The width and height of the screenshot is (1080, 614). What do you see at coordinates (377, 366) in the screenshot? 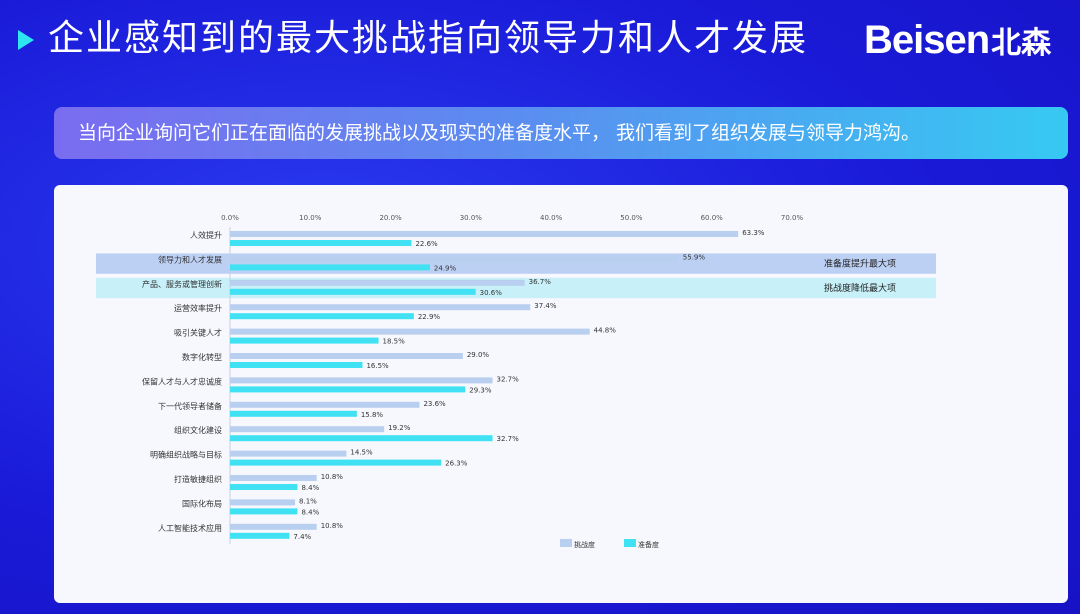
I see `readiness-value-label: 16.5%` at bounding box center [377, 366].